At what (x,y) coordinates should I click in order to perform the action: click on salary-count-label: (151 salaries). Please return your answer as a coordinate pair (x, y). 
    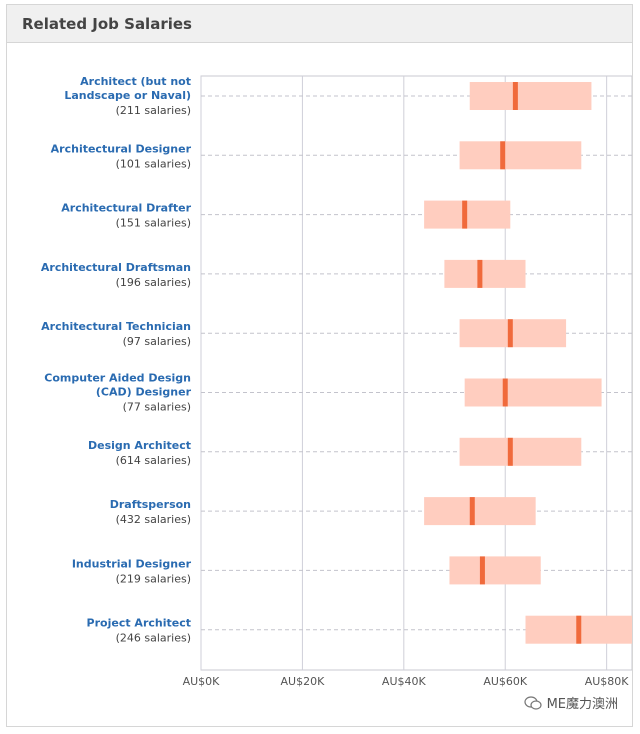
    Looking at the image, I should click on (153, 223).